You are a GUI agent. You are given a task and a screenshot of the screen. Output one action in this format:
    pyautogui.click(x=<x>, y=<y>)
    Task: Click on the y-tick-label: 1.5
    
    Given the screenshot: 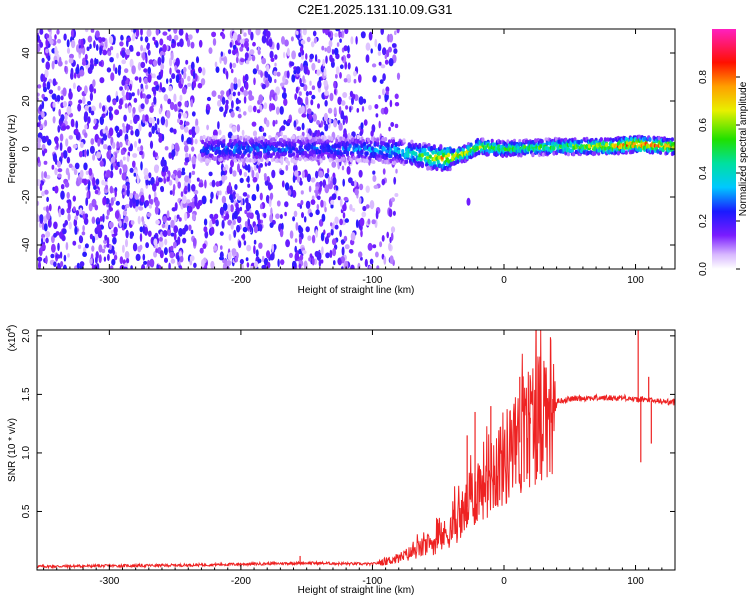 What is the action you would take?
    pyautogui.click(x=26, y=394)
    